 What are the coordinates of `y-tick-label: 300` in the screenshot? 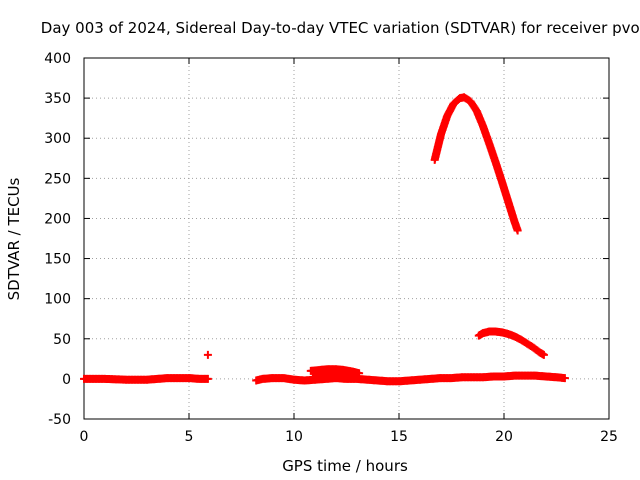 It's located at (57, 139).